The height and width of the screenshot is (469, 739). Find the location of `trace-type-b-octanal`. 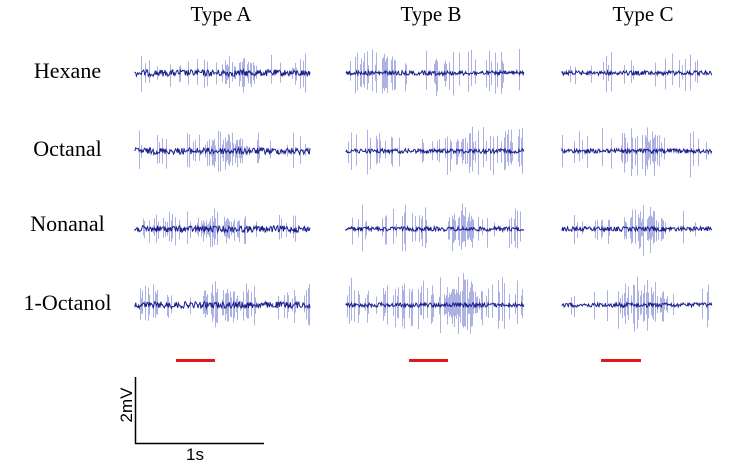

trace-type-b-octanal is located at coordinates (435, 151).